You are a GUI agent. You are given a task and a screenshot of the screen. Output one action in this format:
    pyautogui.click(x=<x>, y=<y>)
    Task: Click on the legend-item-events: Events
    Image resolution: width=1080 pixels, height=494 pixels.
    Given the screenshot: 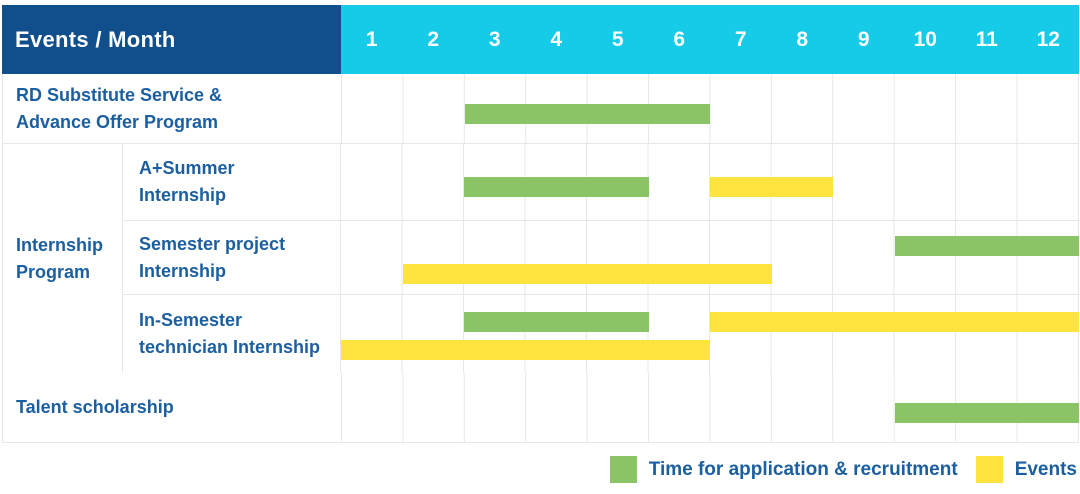 What is the action you would take?
    pyautogui.click(x=1026, y=469)
    